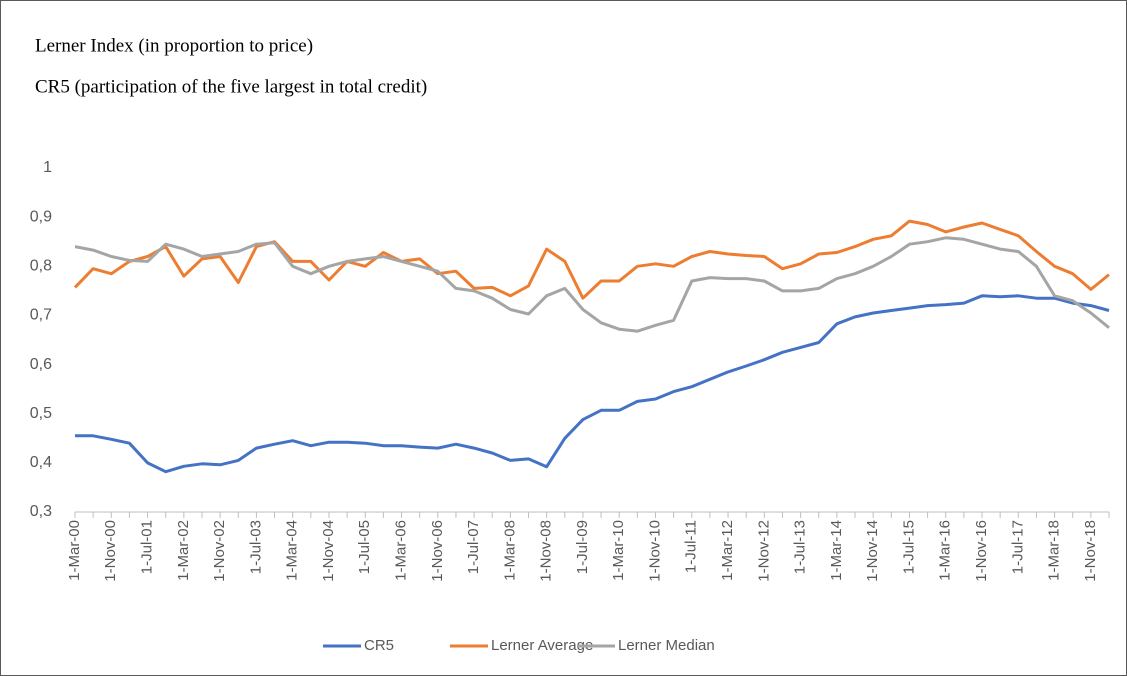 The width and height of the screenshot is (1127, 676). What do you see at coordinates (836, 550) in the screenshot?
I see `x-tick-label: 1-Mar-14` at bounding box center [836, 550].